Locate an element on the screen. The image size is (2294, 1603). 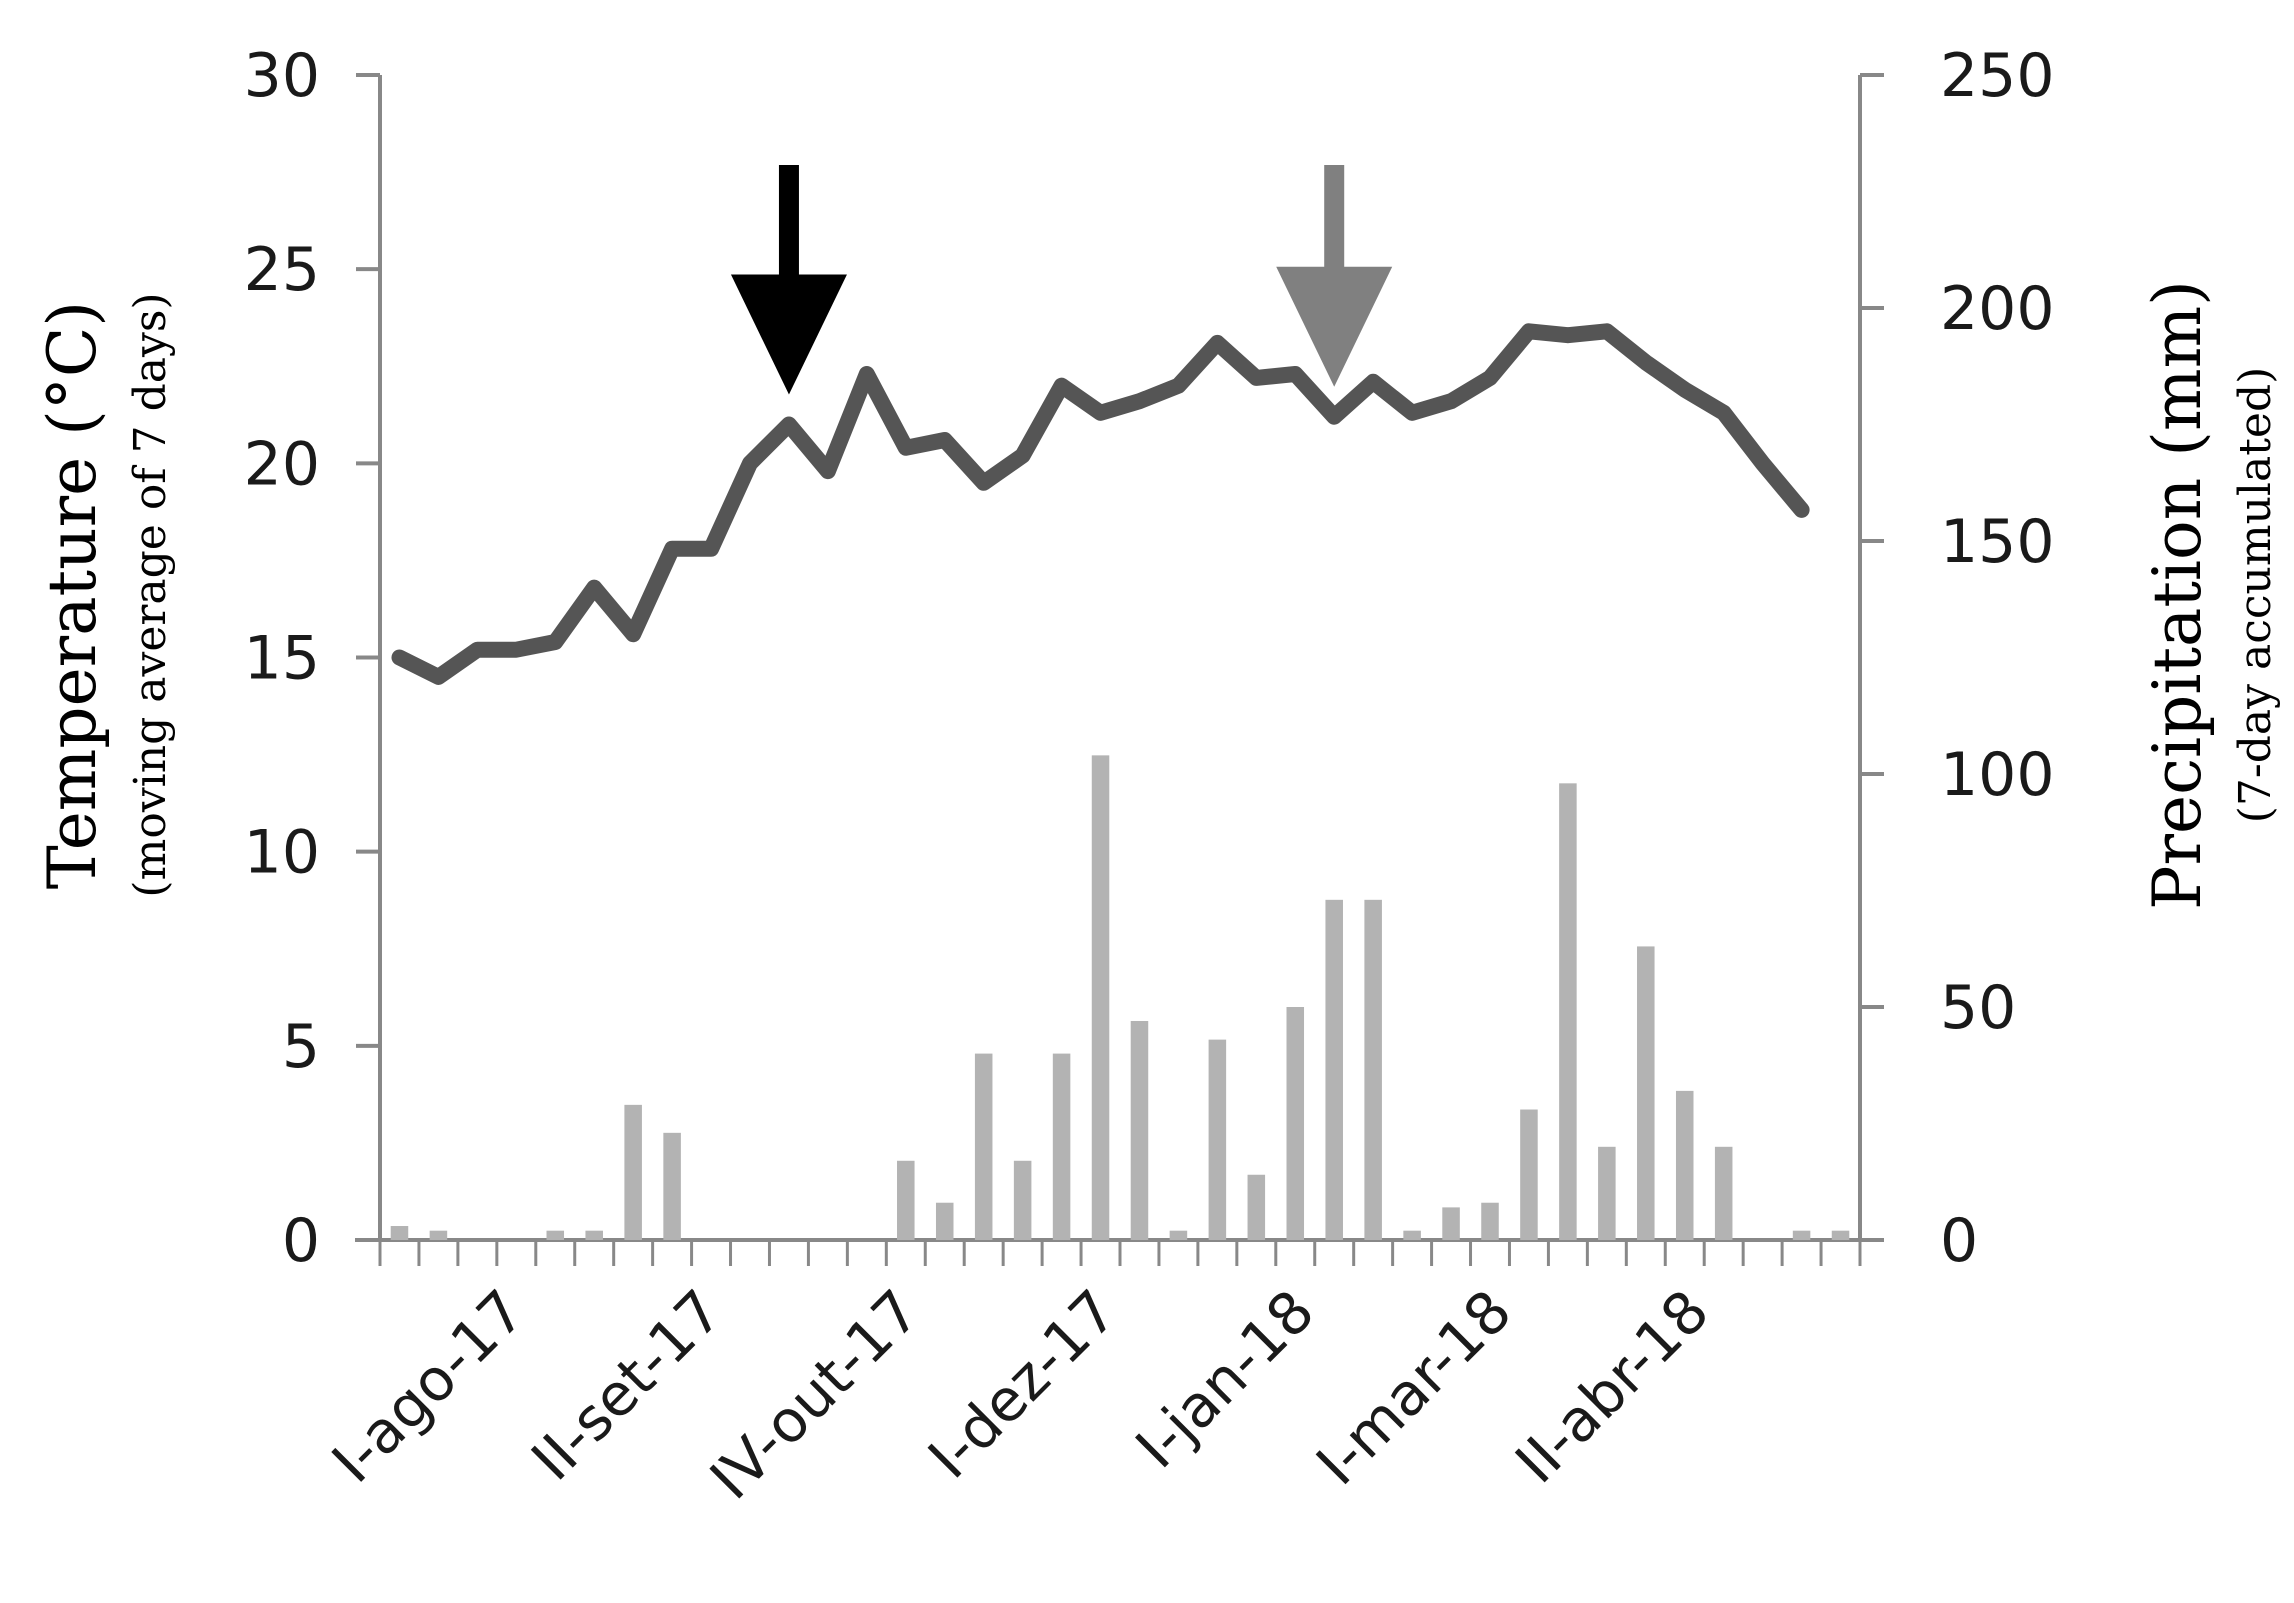
left-tick-label: 25 is located at coordinates (282, 270).